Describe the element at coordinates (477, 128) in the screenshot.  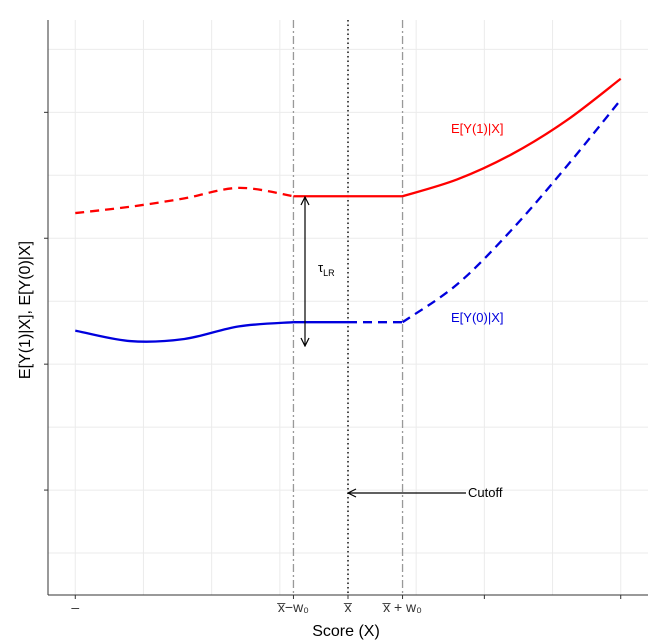
I see `series-label-treated: E[Y(1)|X]` at that location.